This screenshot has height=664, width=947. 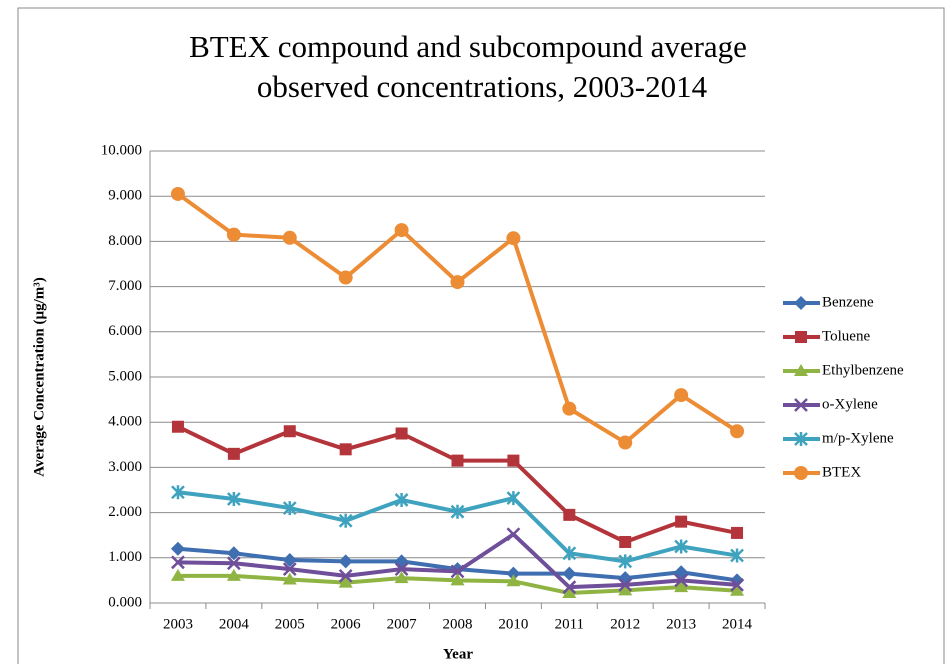 What do you see at coordinates (125, 241) in the screenshot?
I see `y-tick-label: 8.000` at bounding box center [125, 241].